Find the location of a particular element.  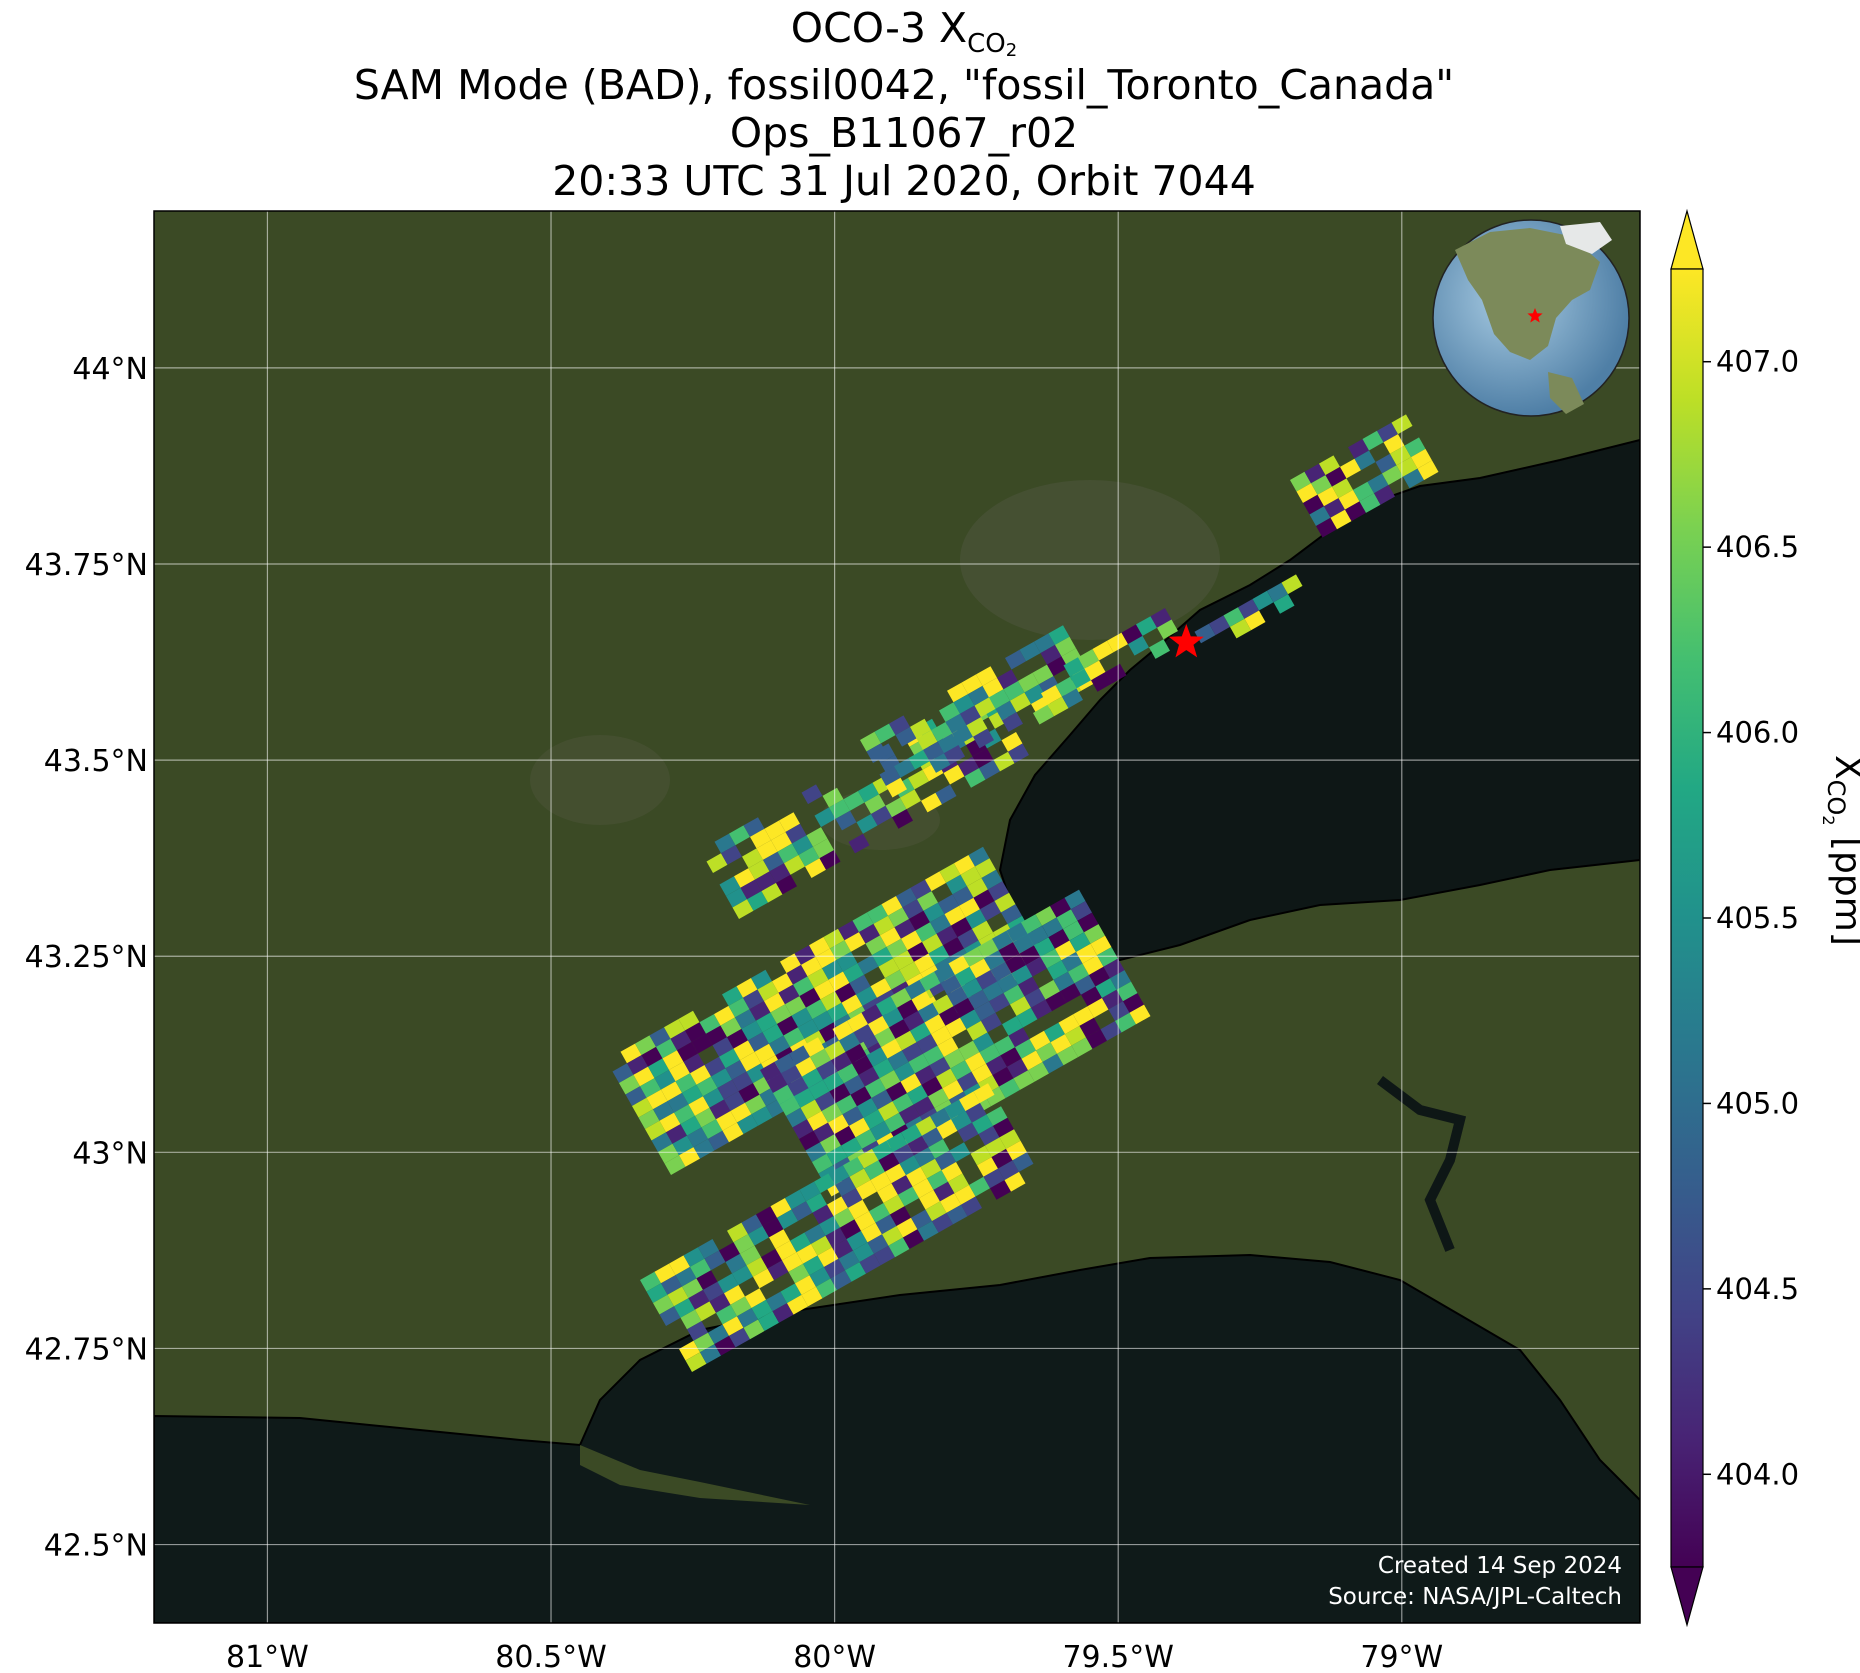

colorbar-tick-label: 405.0 is located at coordinates (1757, 1103).